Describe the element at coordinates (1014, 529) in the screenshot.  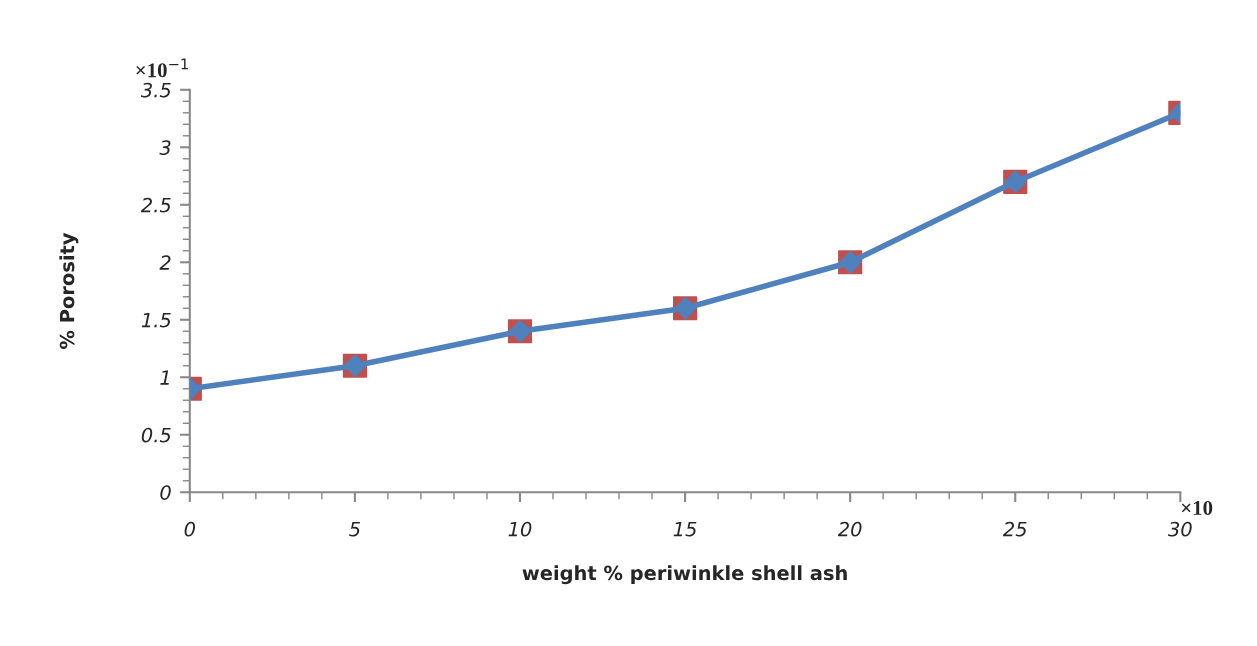
I see `x-tick-label: 25` at that location.